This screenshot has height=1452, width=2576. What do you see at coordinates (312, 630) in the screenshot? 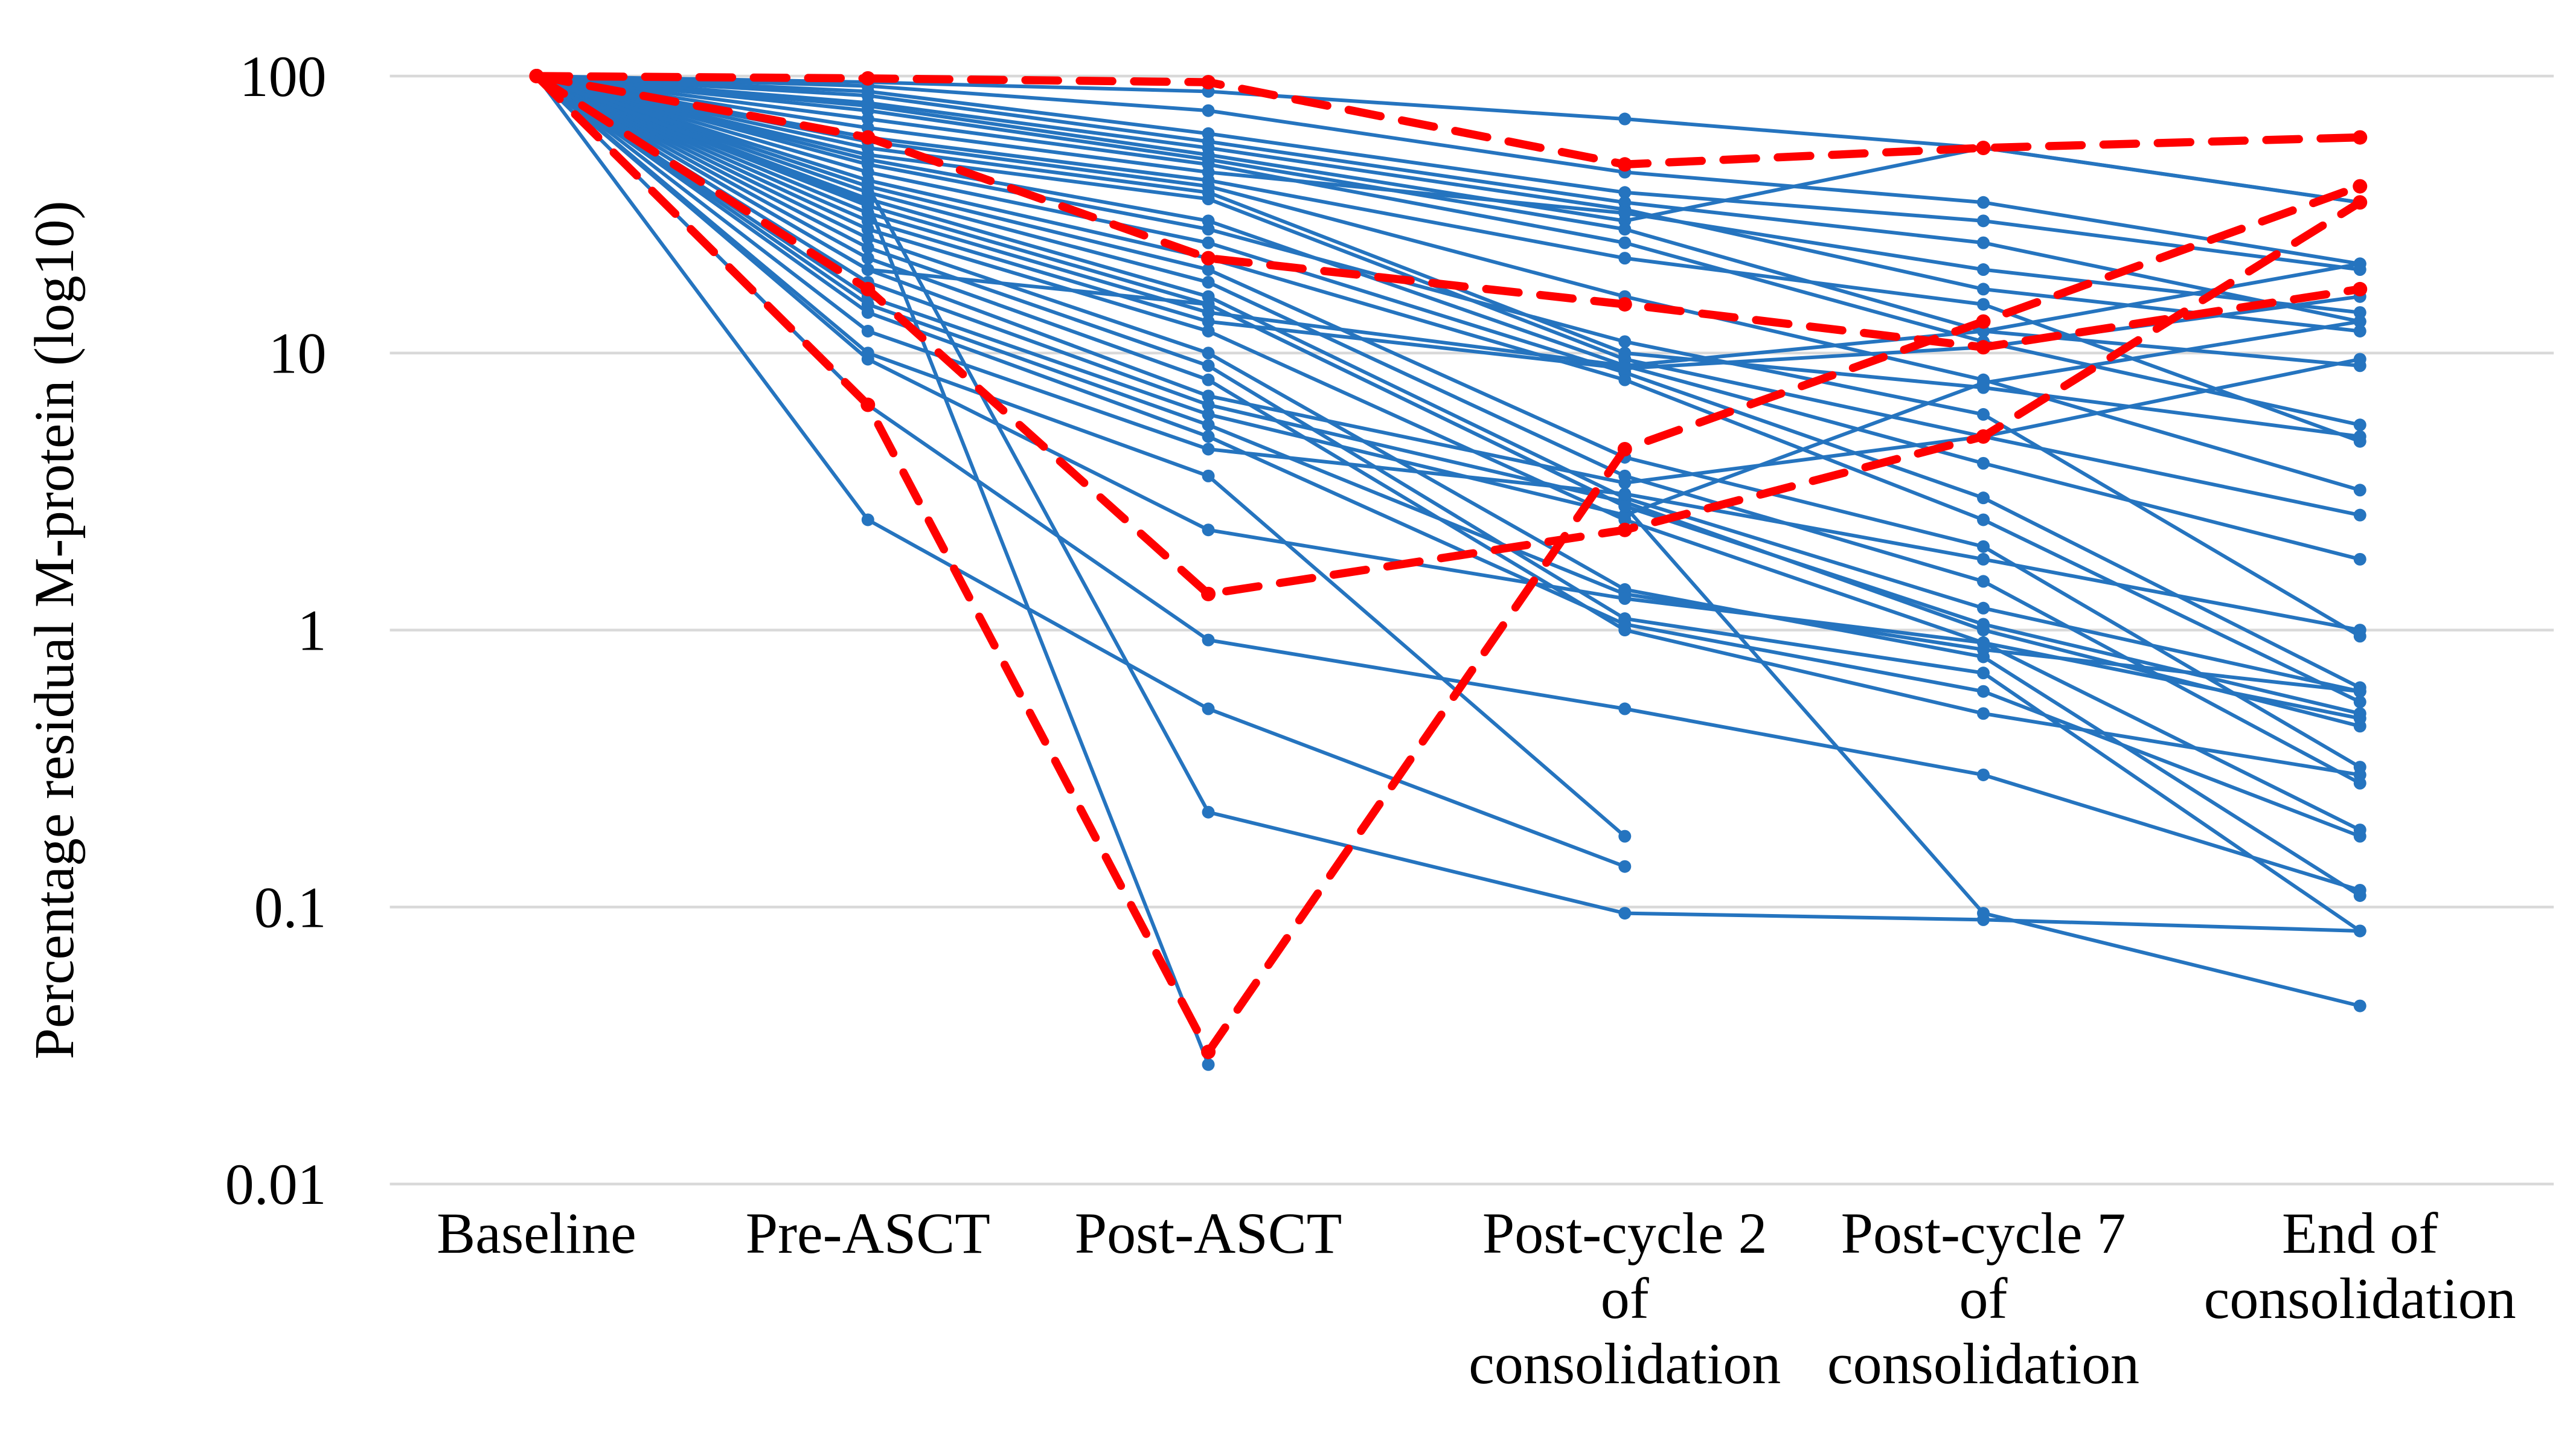
I see `y-tick-label: 1` at bounding box center [312, 630].